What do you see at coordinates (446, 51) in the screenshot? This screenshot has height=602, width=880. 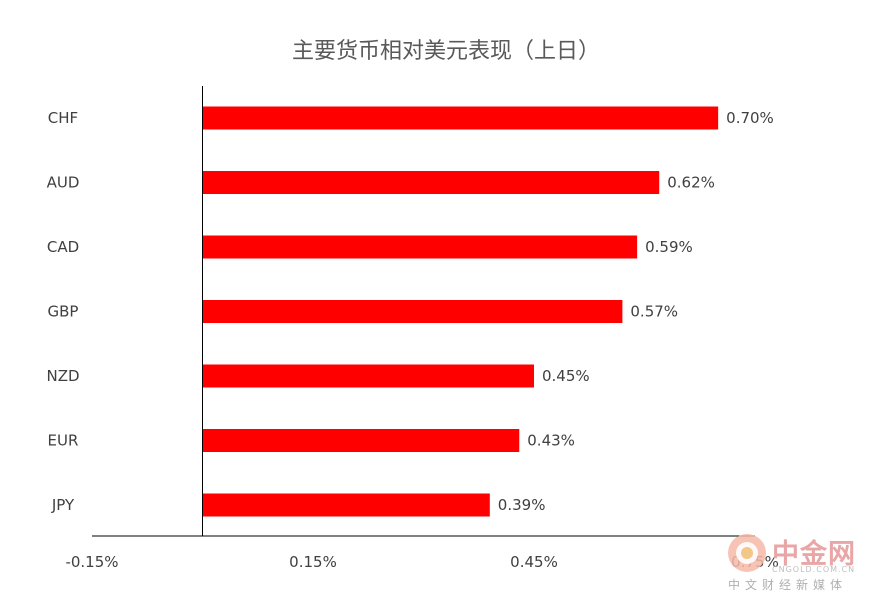 I see `chart-title: 主要货币相对美元表现（上日）` at bounding box center [446, 51].